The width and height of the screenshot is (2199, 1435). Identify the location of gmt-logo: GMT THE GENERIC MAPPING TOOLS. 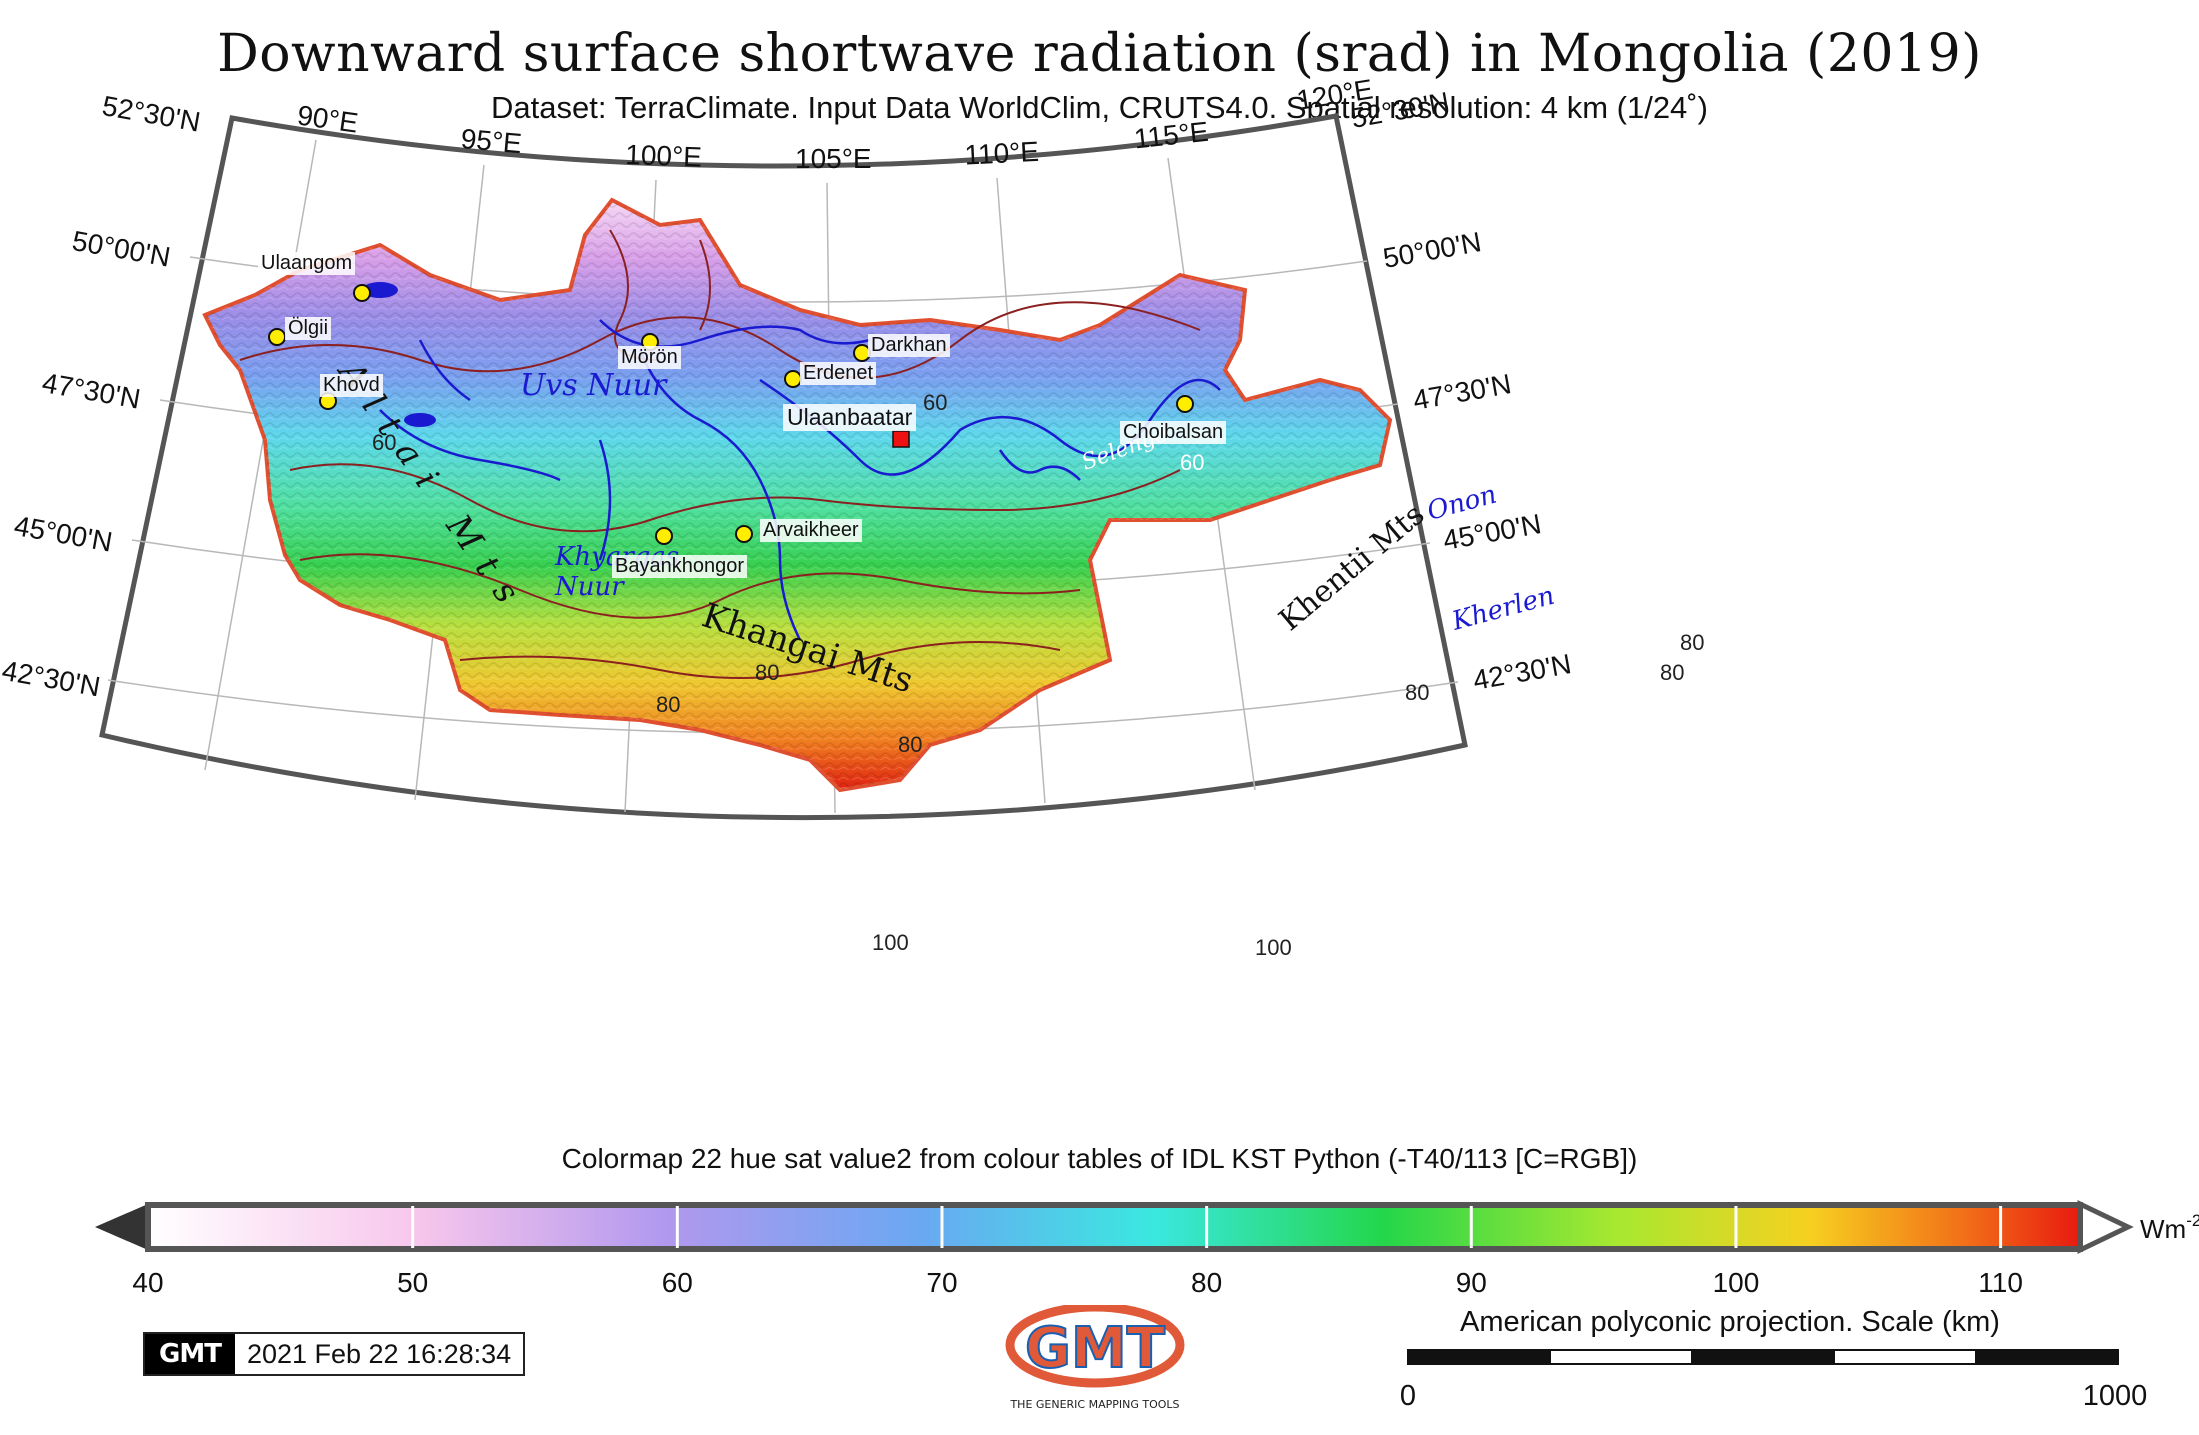
(1095, 1358).